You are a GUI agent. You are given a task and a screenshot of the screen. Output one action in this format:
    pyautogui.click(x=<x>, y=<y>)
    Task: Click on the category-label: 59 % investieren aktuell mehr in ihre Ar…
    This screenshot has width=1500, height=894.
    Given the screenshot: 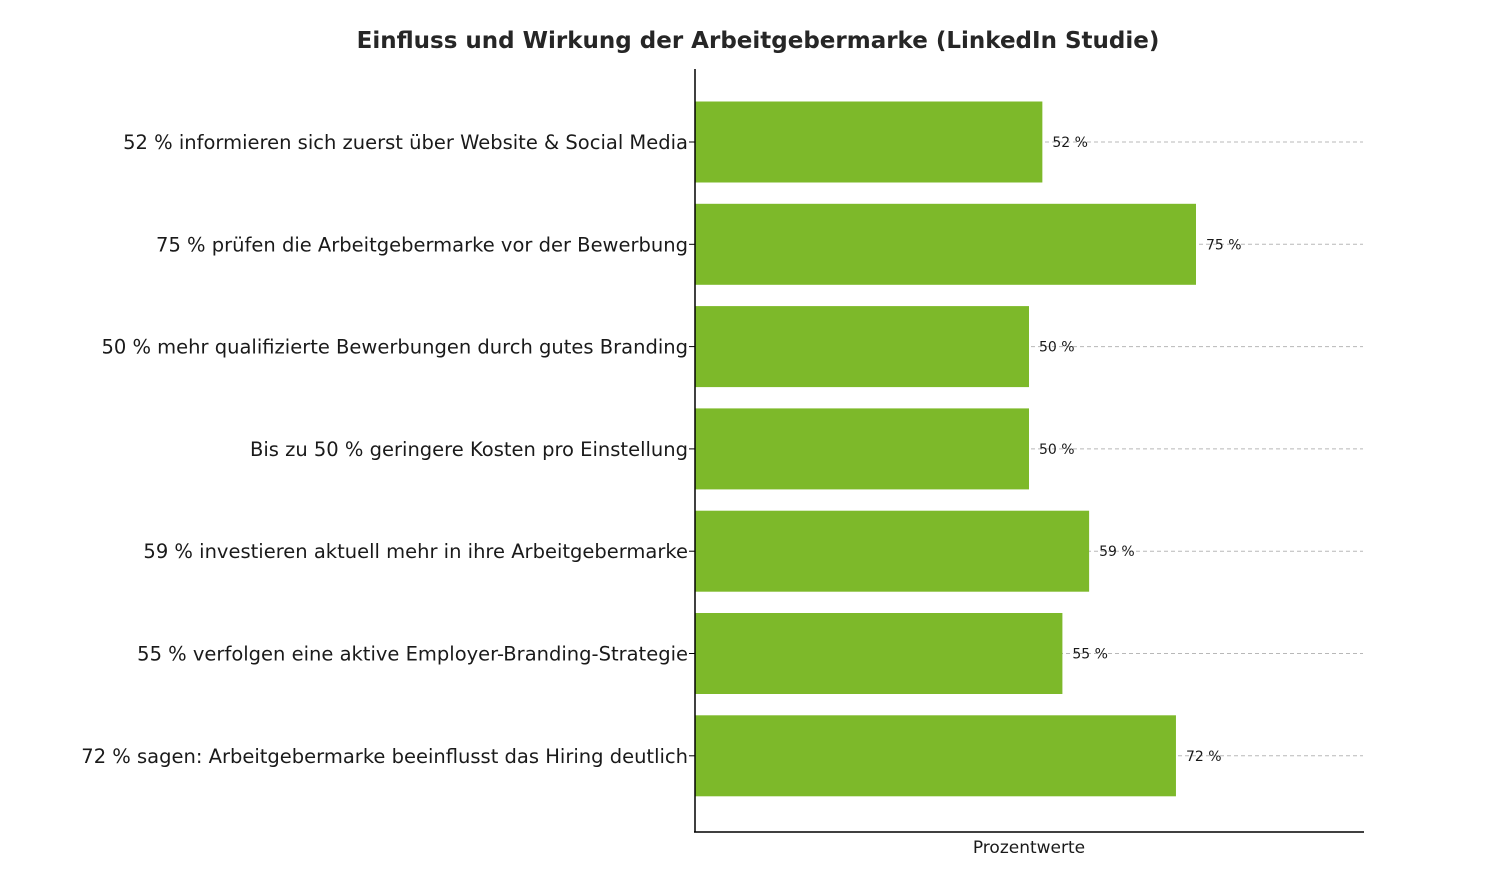 What is the action you would take?
    pyautogui.click(x=415, y=551)
    